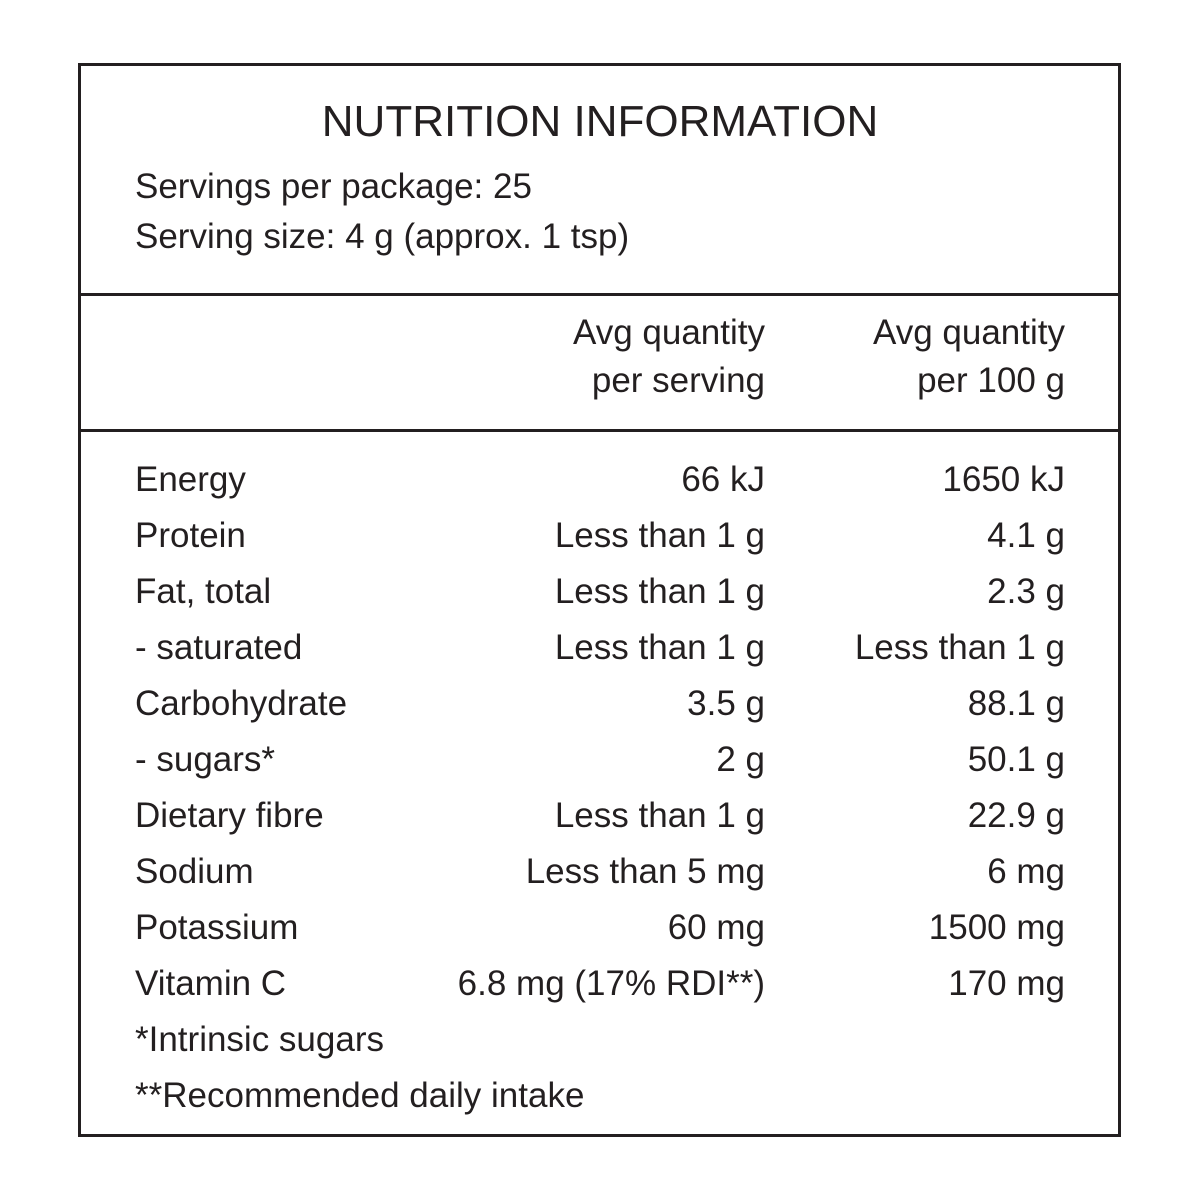  I want to click on column-header: per serving, so click(678, 380).